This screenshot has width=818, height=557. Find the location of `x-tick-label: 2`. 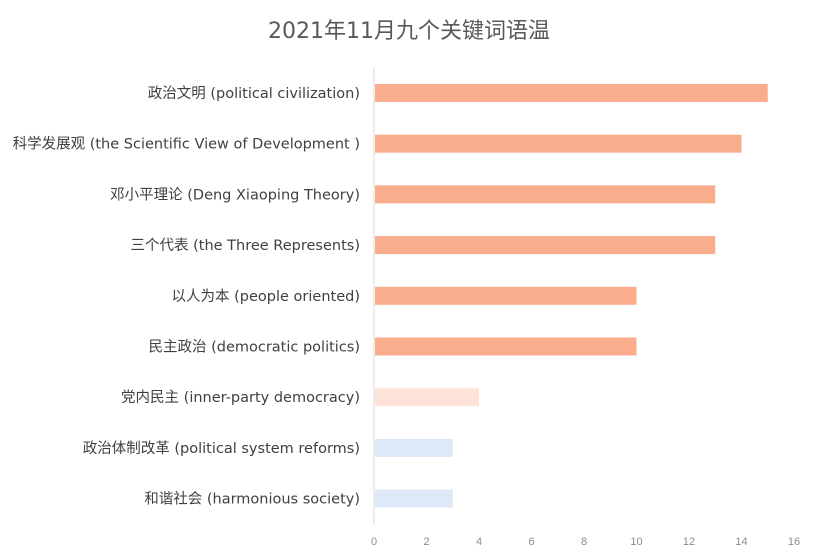

x-tick-label: 2 is located at coordinates (426, 542).